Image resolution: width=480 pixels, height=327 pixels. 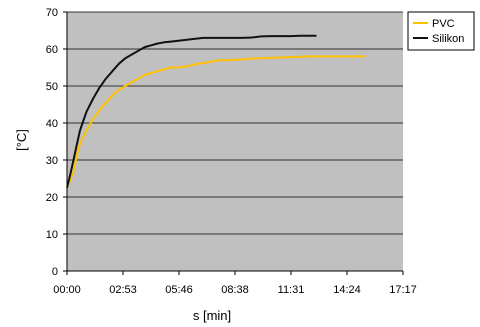 I want to click on y-tick-label: 10, so click(x=52, y=235).